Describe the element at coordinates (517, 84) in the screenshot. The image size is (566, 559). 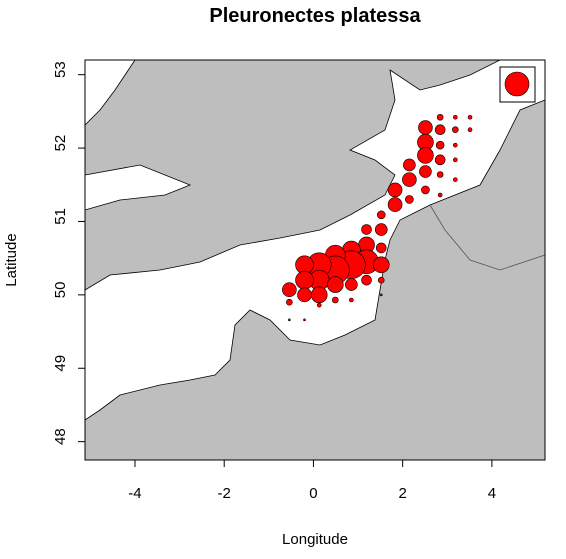
I see `legend-symbol` at that location.